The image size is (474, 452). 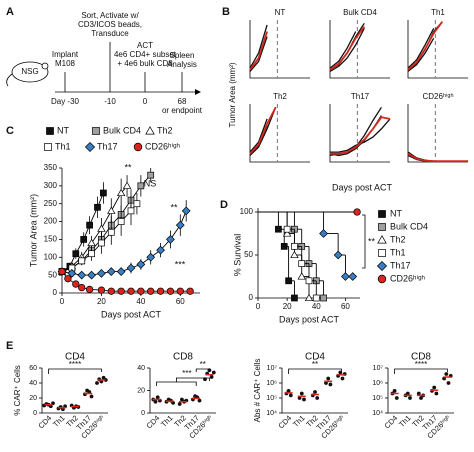 What do you see at coordinates (396, 213) in the screenshot?
I see `legend-label: NT` at bounding box center [396, 213].